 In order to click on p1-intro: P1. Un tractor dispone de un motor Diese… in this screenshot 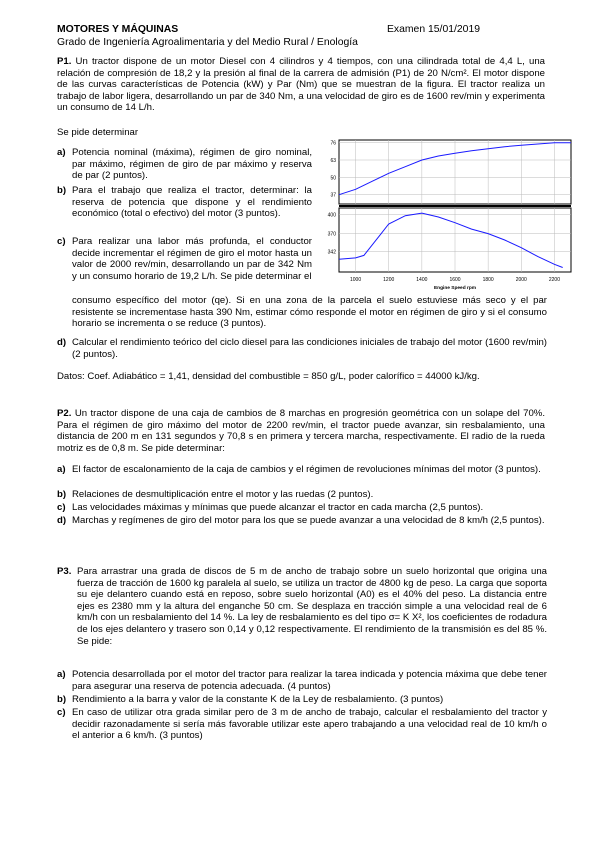, I will do `click(301, 85)`.